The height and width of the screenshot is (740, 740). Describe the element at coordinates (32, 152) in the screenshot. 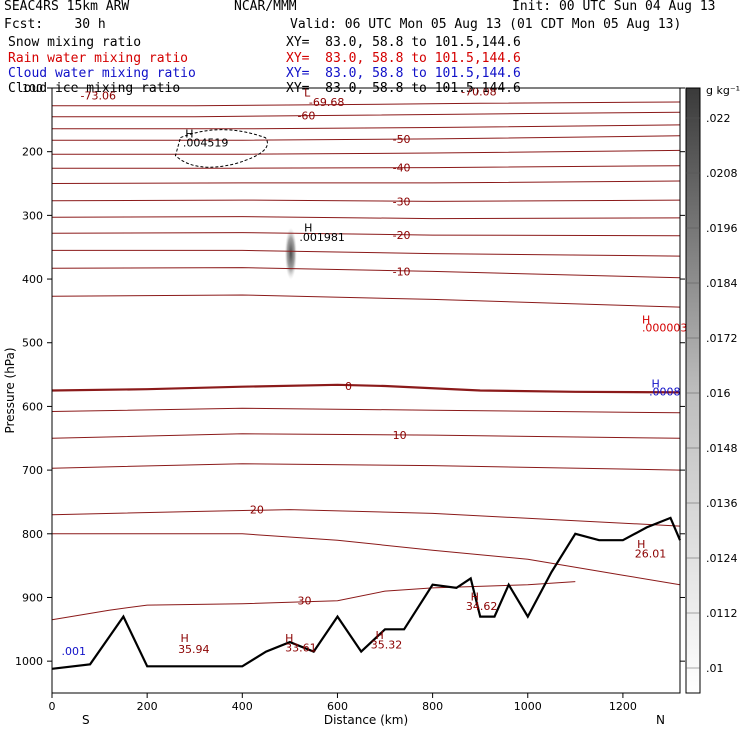

I see `y-tick-label: 200` at that location.